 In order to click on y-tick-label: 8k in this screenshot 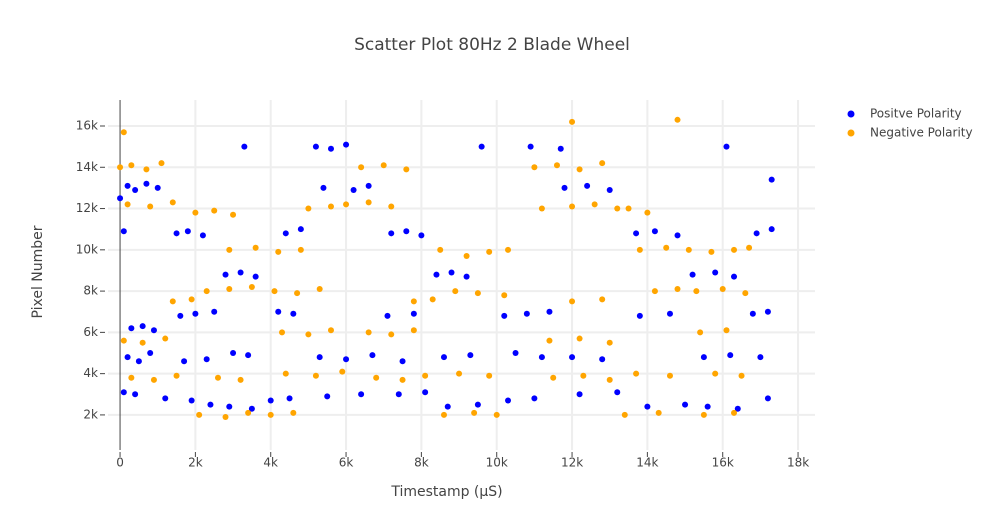, I will do `click(90, 291)`.